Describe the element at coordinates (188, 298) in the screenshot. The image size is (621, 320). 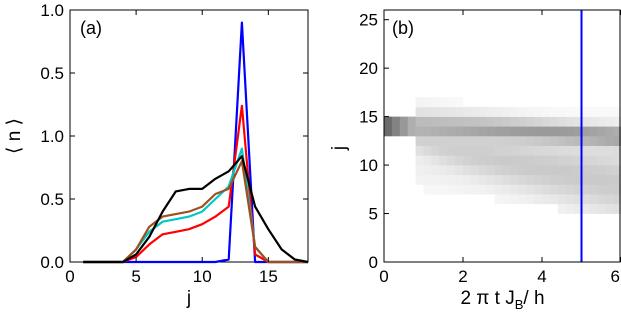
I see `panel-a-x-axis-label: j` at that location.